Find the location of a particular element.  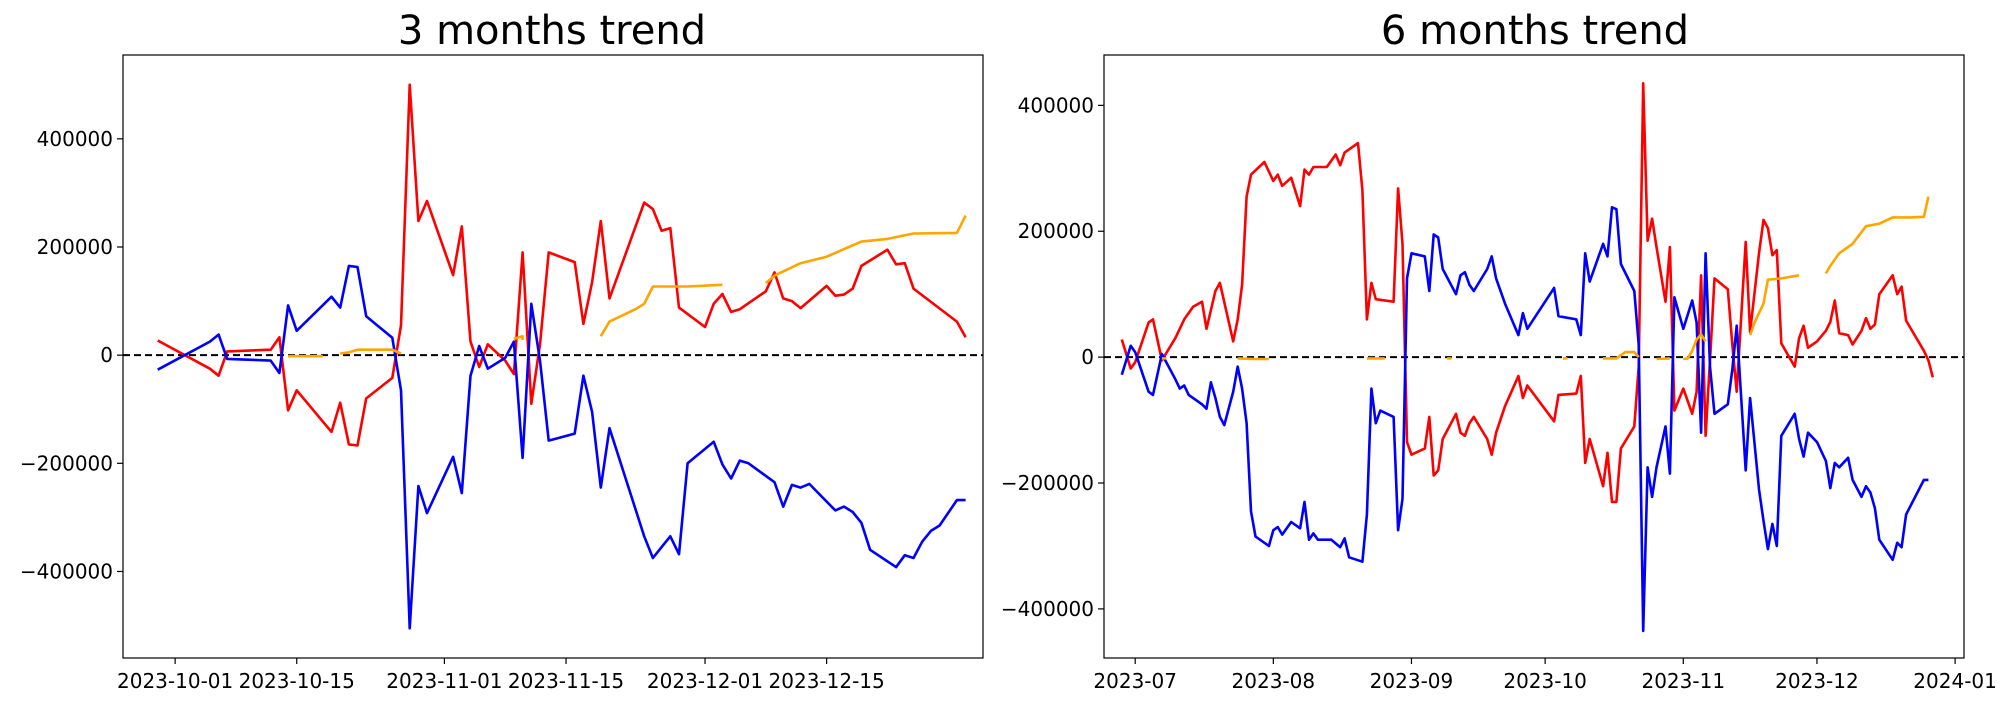

x-tick-label: 2023-10 is located at coordinates (1545, 681).